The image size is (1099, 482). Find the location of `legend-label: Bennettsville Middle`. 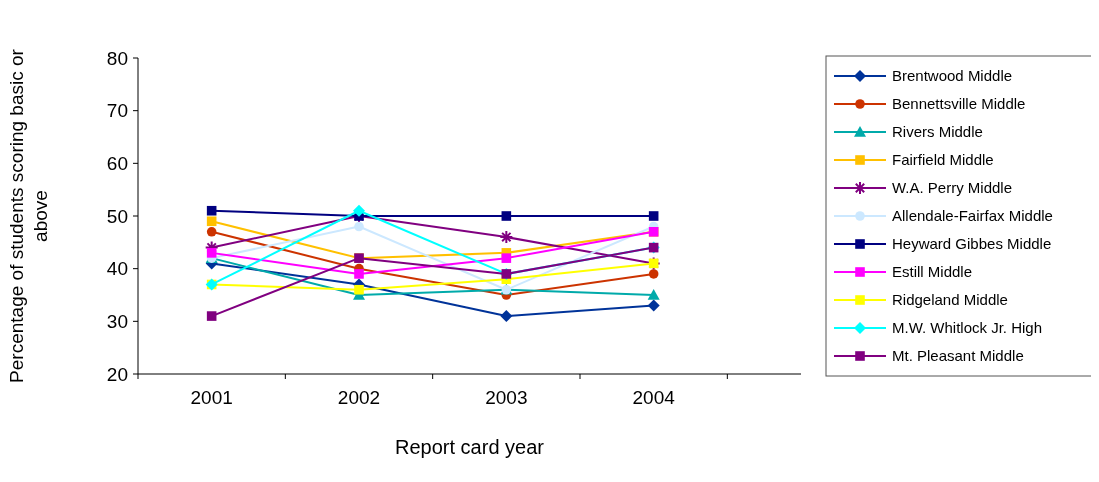

legend-label: Bennettsville Middle is located at coordinates (959, 104).